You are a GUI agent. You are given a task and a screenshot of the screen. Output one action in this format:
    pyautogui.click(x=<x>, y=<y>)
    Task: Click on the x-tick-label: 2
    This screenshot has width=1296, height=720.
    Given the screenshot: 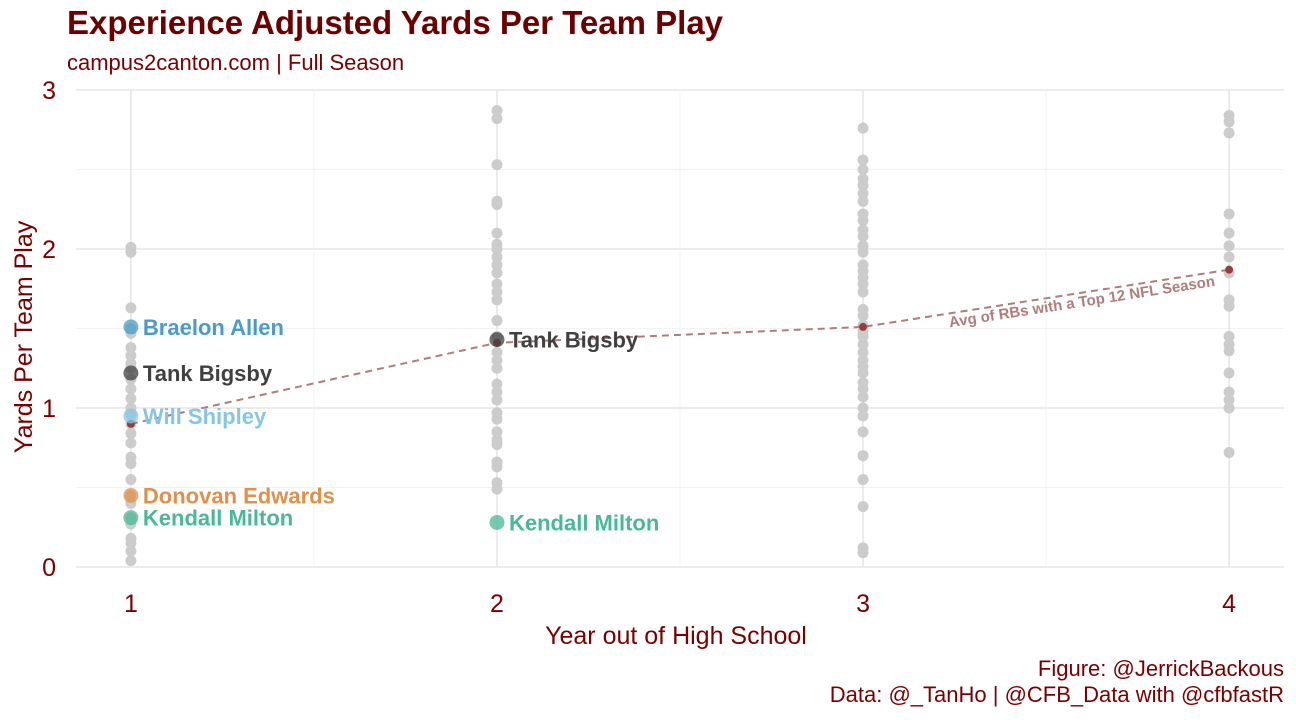 What is the action you would take?
    pyautogui.click(x=497, y=604)
    